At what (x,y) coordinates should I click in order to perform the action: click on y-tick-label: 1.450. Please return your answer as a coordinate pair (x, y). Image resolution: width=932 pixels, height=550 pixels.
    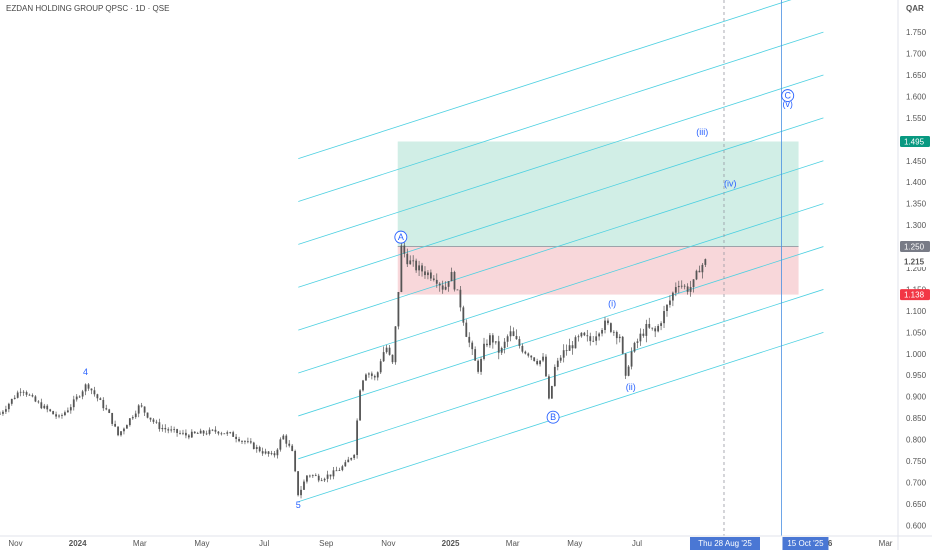
    Looking at the image, I should click on (916, 161).